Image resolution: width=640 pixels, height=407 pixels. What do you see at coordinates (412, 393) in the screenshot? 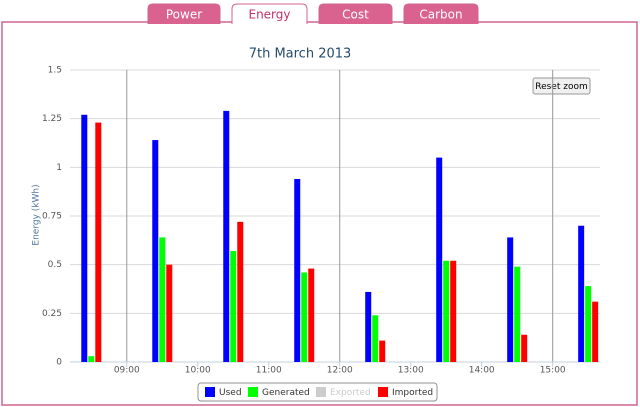
I see `legend-label: Imported` at bounding box center [412, 393].